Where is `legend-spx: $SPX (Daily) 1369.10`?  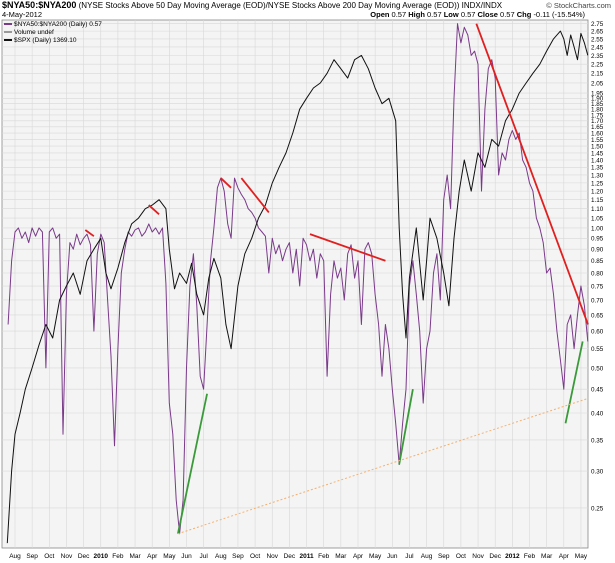
legend-spx: $SPX (Daily) 1369.10 is located at coordinates (53, 41).